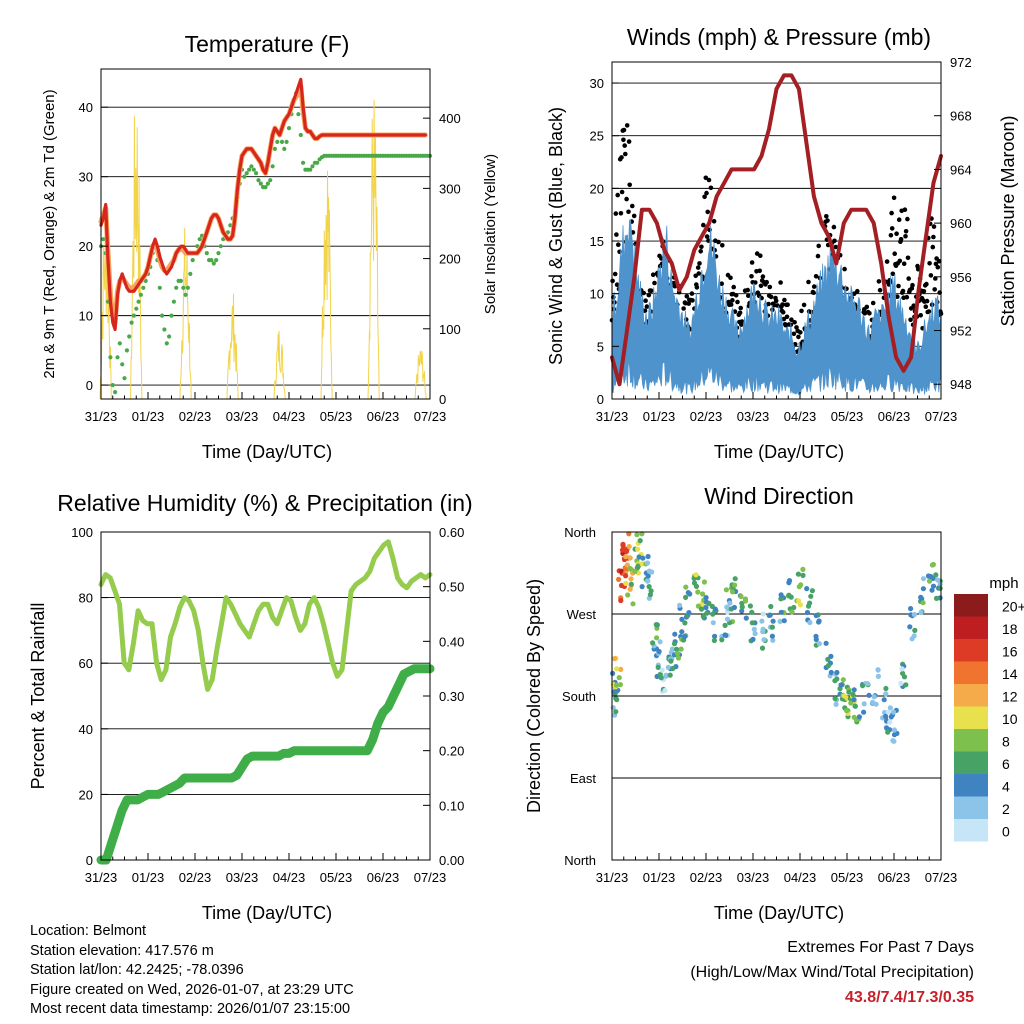 The width and height of the screenshot is (1024, 1024). I want to click on pressure-line, so click(776, 230).